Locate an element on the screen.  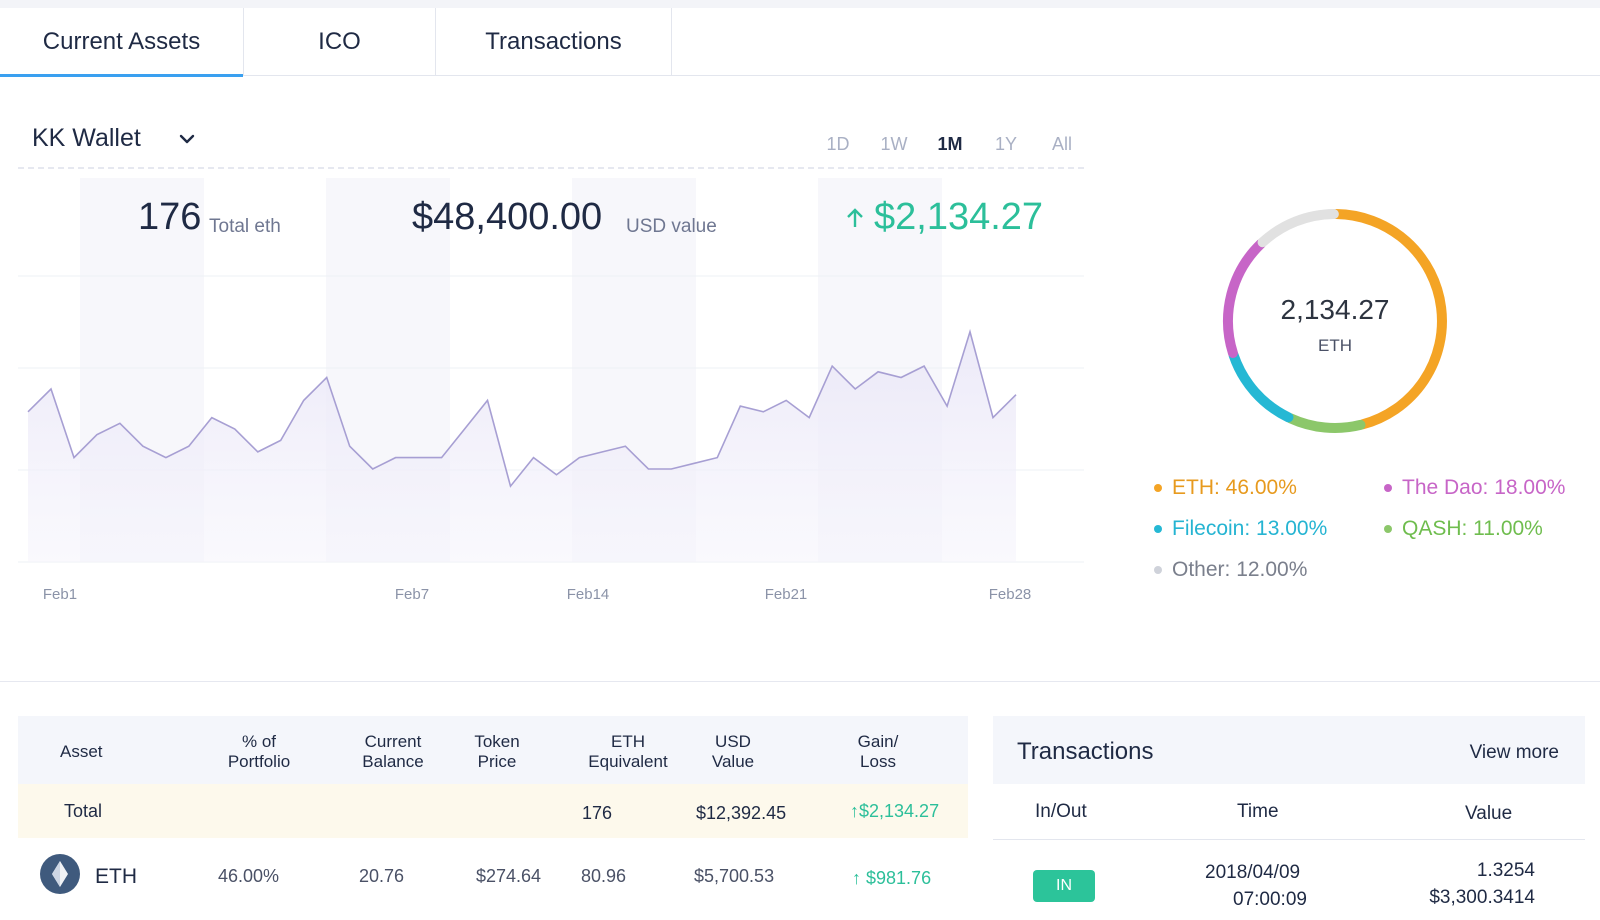
gain-value: $2,134.27 is located at coordinates (944, 217).